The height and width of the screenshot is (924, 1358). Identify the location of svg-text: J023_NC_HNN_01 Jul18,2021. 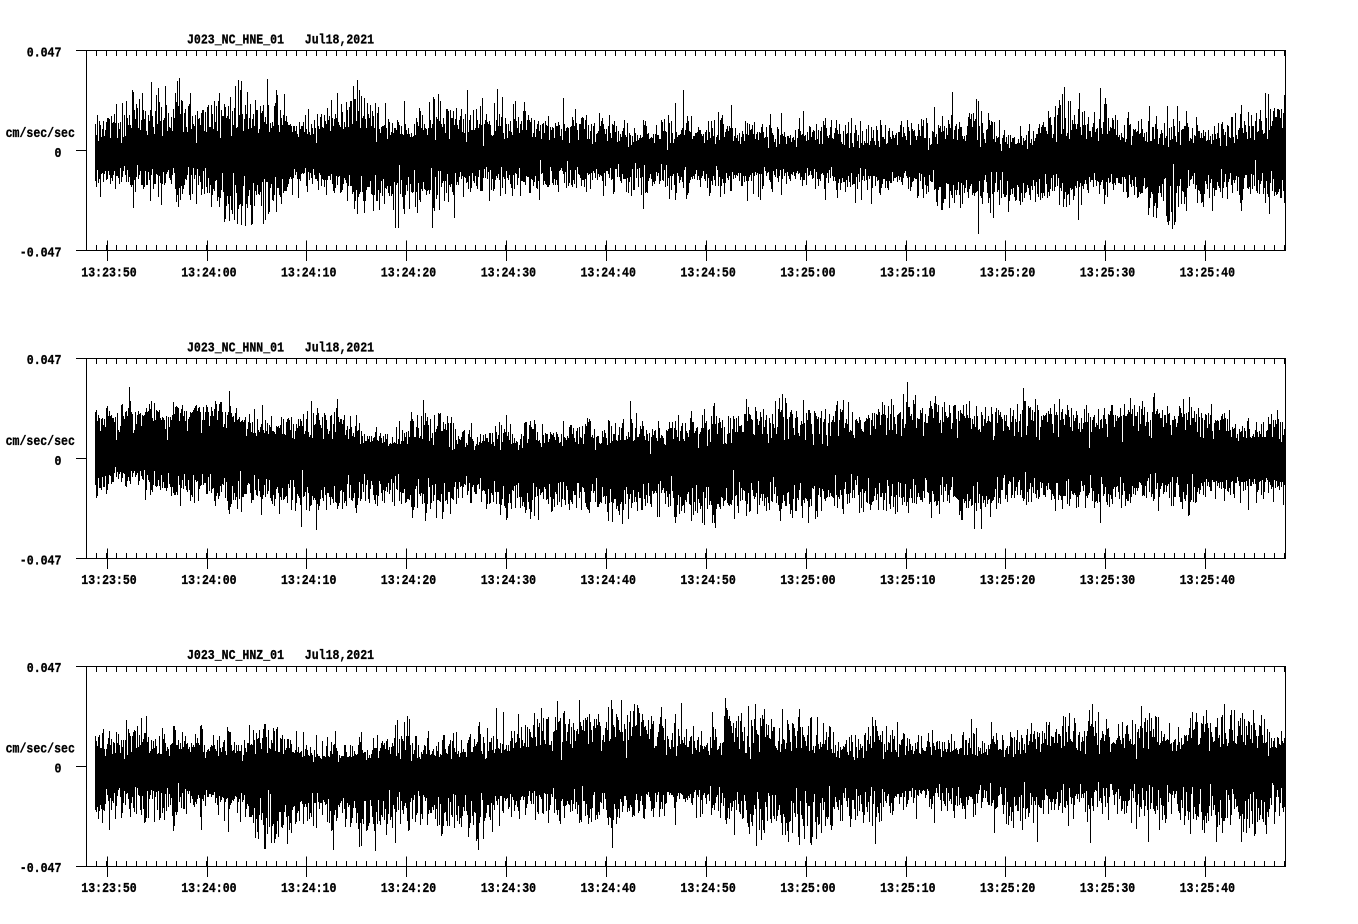
(280, 348).